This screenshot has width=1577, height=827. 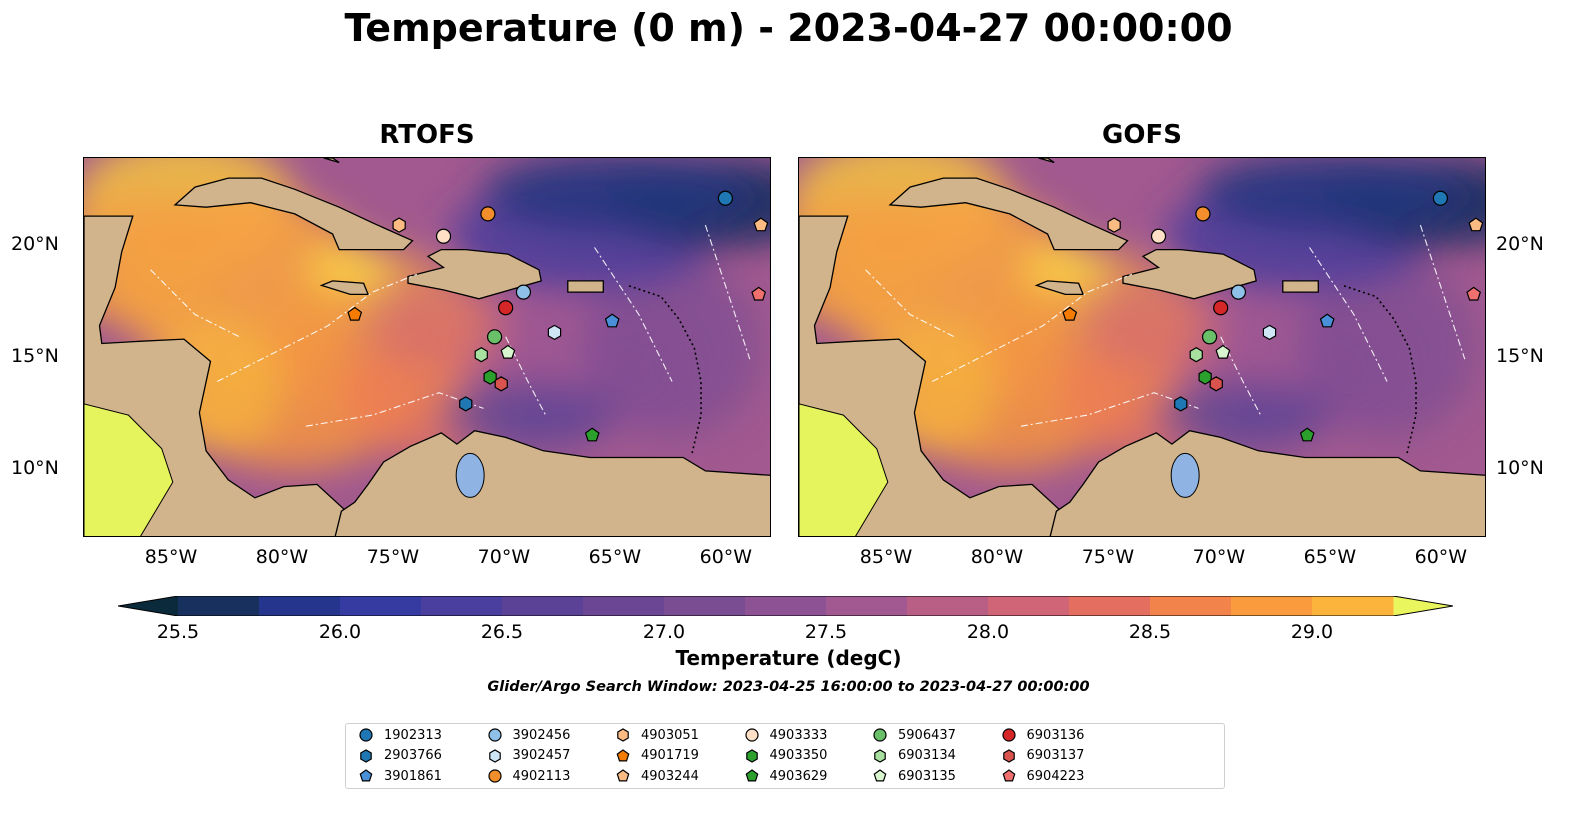 What do you see at coordinates (340, 632) in the screenshot?
I see `colorbar-tick-label: 26.0` at bounding box center [340, 632].